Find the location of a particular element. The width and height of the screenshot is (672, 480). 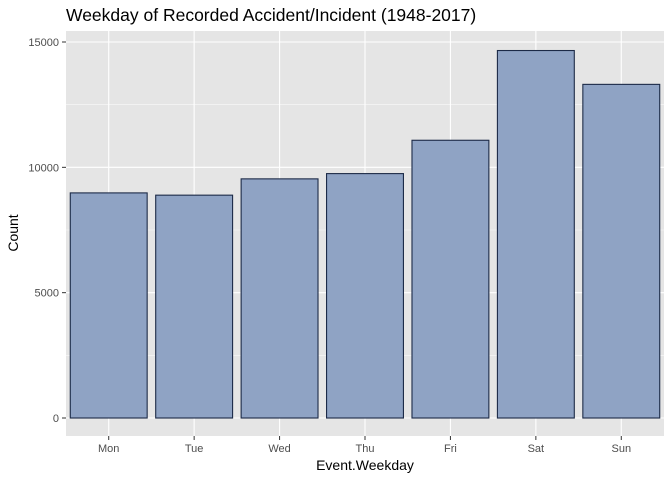

x-tick-label: Sat is located at coordinates (536, 449).